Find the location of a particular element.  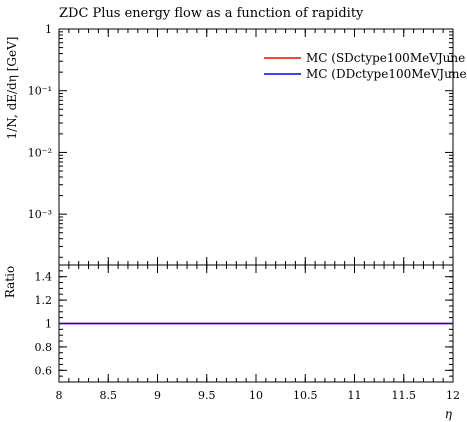

y-axis-label: 1/N, dE/dη [GeV] is located at coordinates (12, 88).